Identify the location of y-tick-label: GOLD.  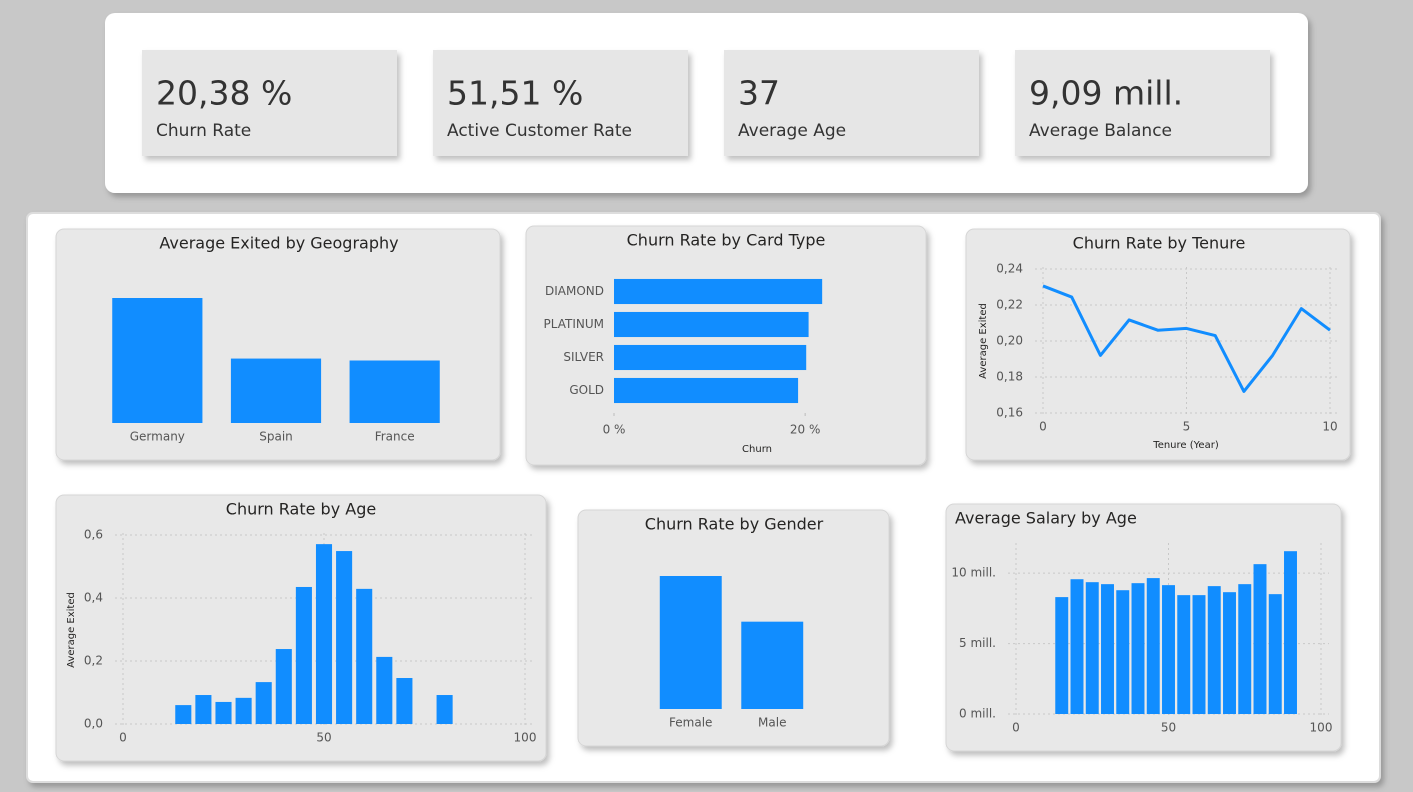
(586, 390).